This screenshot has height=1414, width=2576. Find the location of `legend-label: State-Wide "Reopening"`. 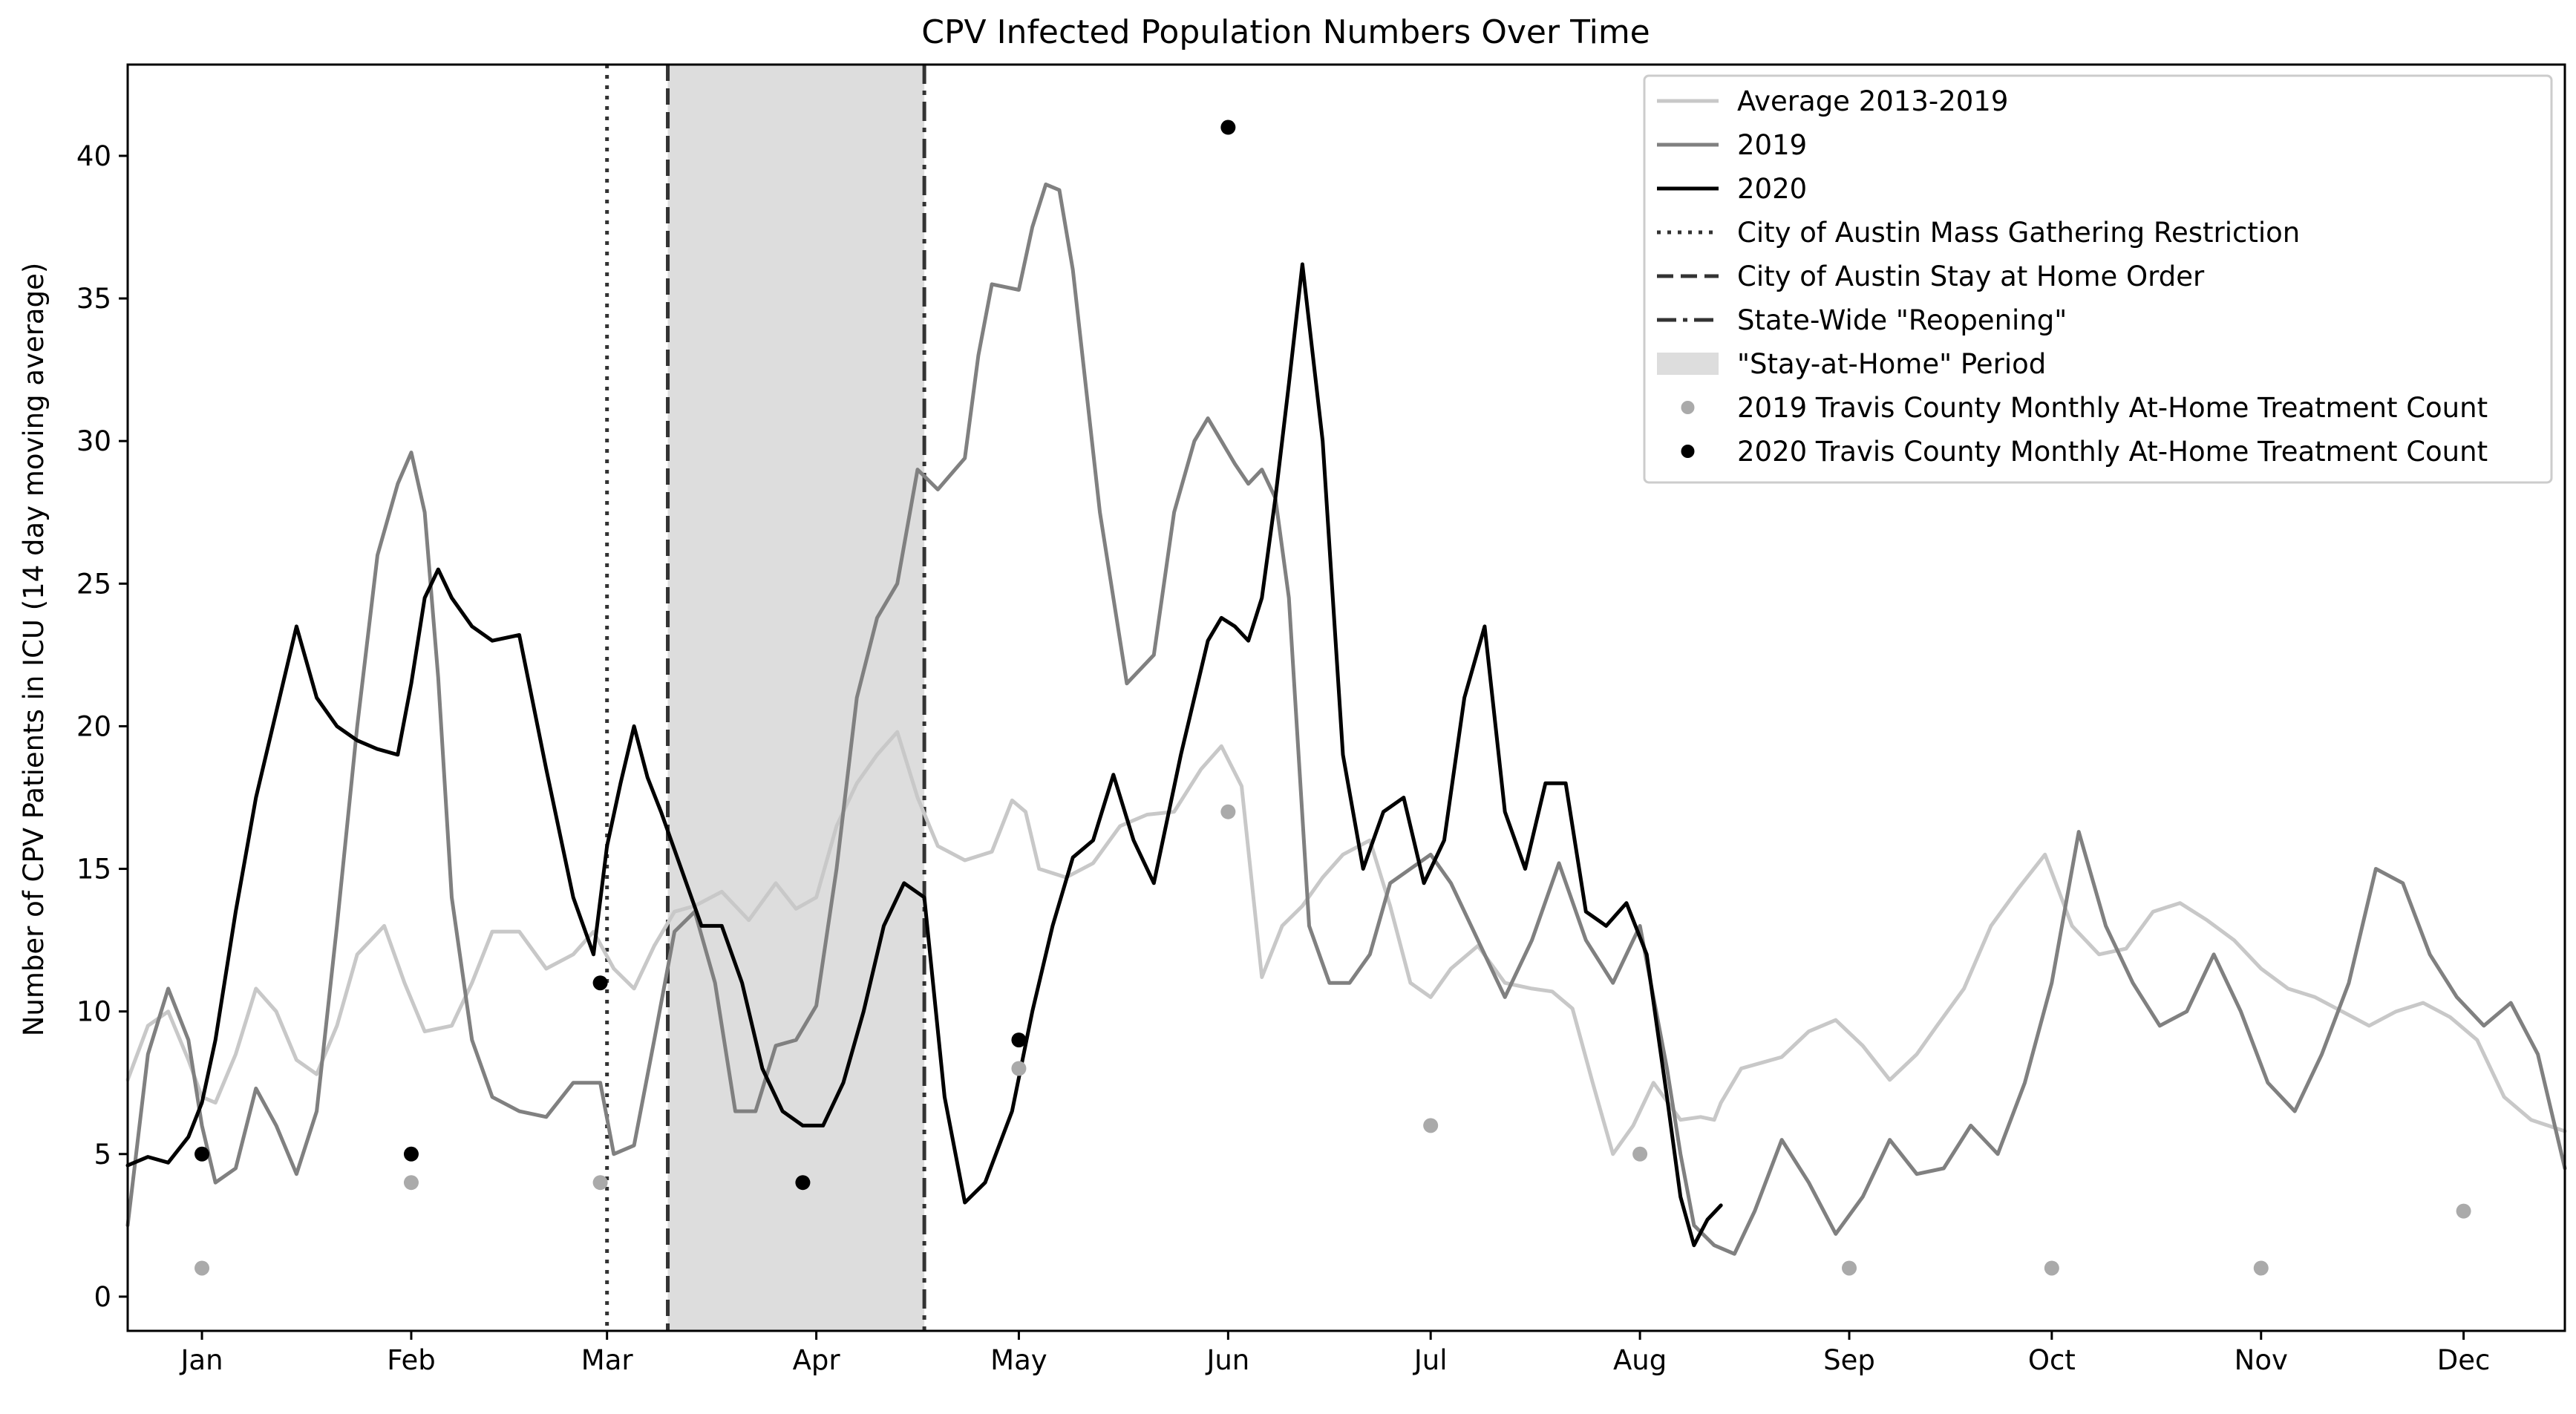

legend-label: State-Wide "Reopening" is located at coordinates (1902, 320).